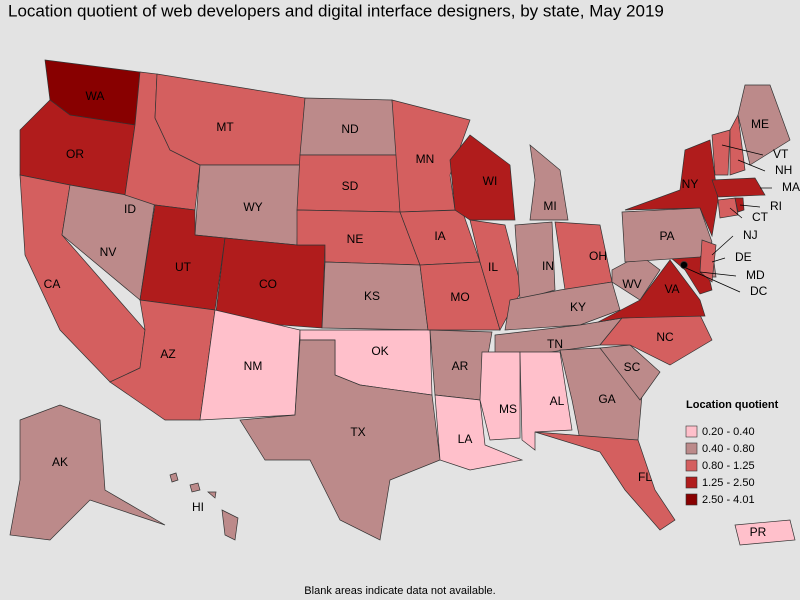  Describe the element at coordinates (645, 477) in the screenshot. I see `state-label: FL` at that location.